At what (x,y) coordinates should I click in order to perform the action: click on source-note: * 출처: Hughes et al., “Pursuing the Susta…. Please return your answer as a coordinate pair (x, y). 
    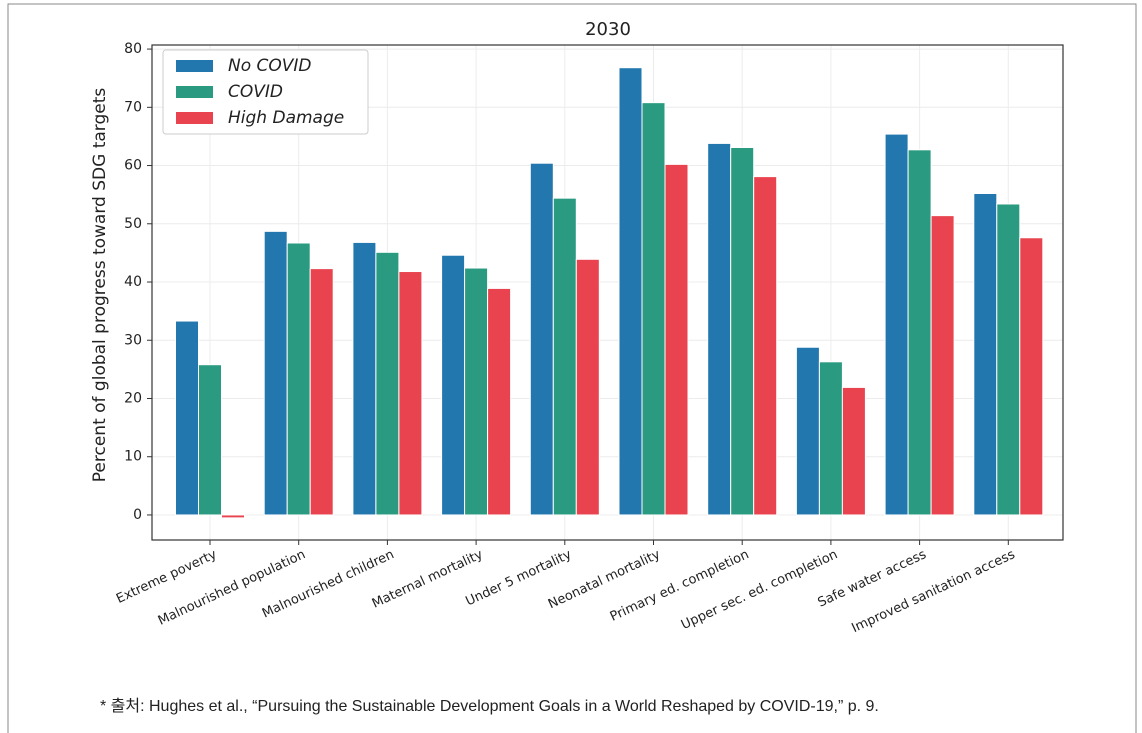
    Looking at the image, I should click on (489, 706).